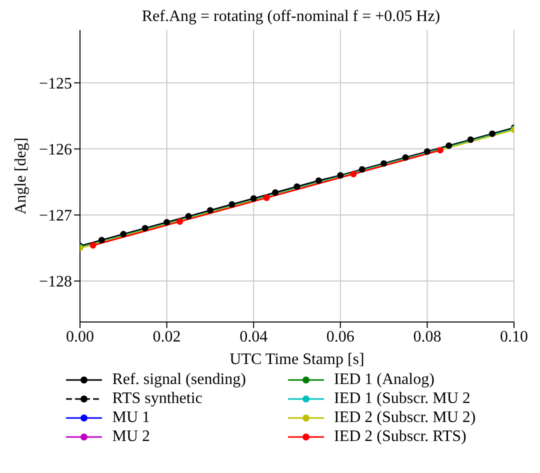 The height and width of the screenshot is (473, 540). Describe the element at coordinates (55, 84) in the screenshot. I see `y-tick-label: −125` at that location.